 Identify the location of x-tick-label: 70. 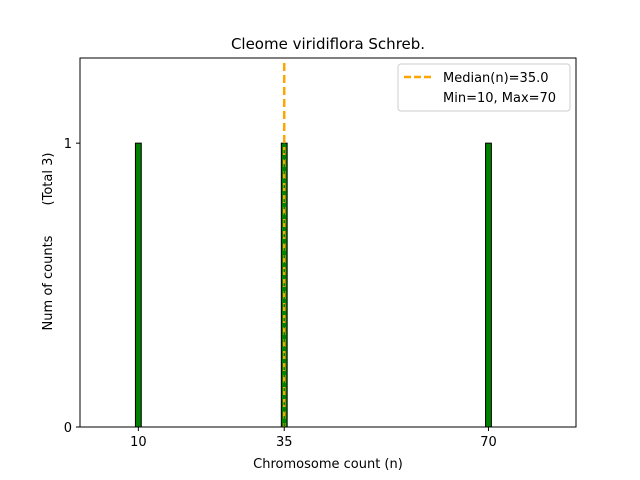
(488, 442).